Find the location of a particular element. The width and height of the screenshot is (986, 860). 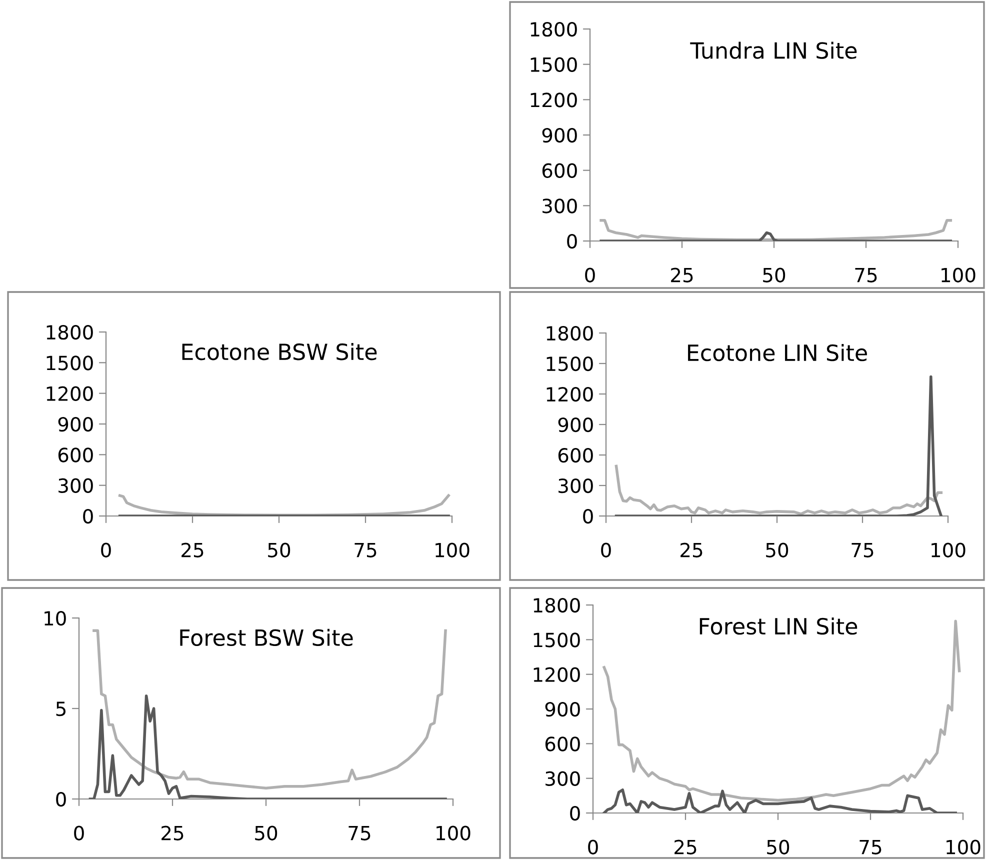

chart-title: Ecotone LIN Site is located at coordinates (777, 353).